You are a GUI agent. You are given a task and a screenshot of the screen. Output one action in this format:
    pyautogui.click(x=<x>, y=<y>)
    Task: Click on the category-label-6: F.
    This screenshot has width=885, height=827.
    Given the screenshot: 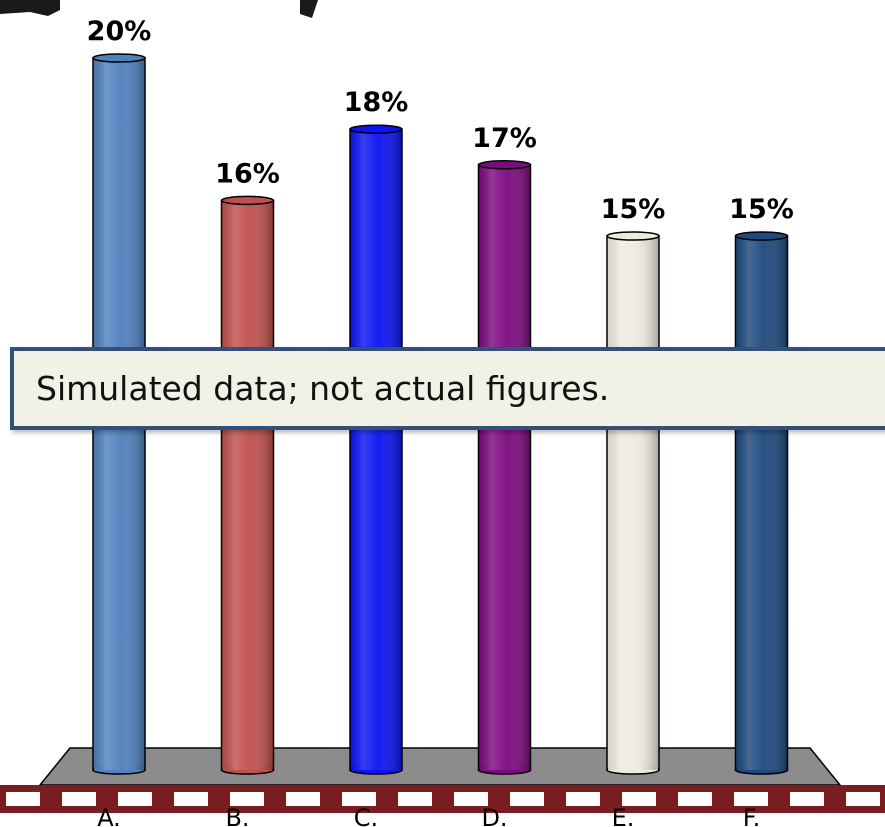 What is the action you would take?
    pyautogui.click(x=752, y=815)
    